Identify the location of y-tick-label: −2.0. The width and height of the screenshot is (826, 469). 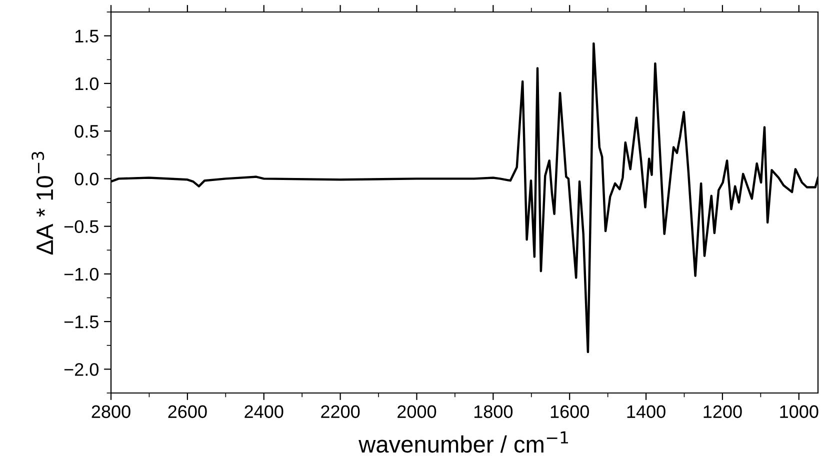
(81, 369).